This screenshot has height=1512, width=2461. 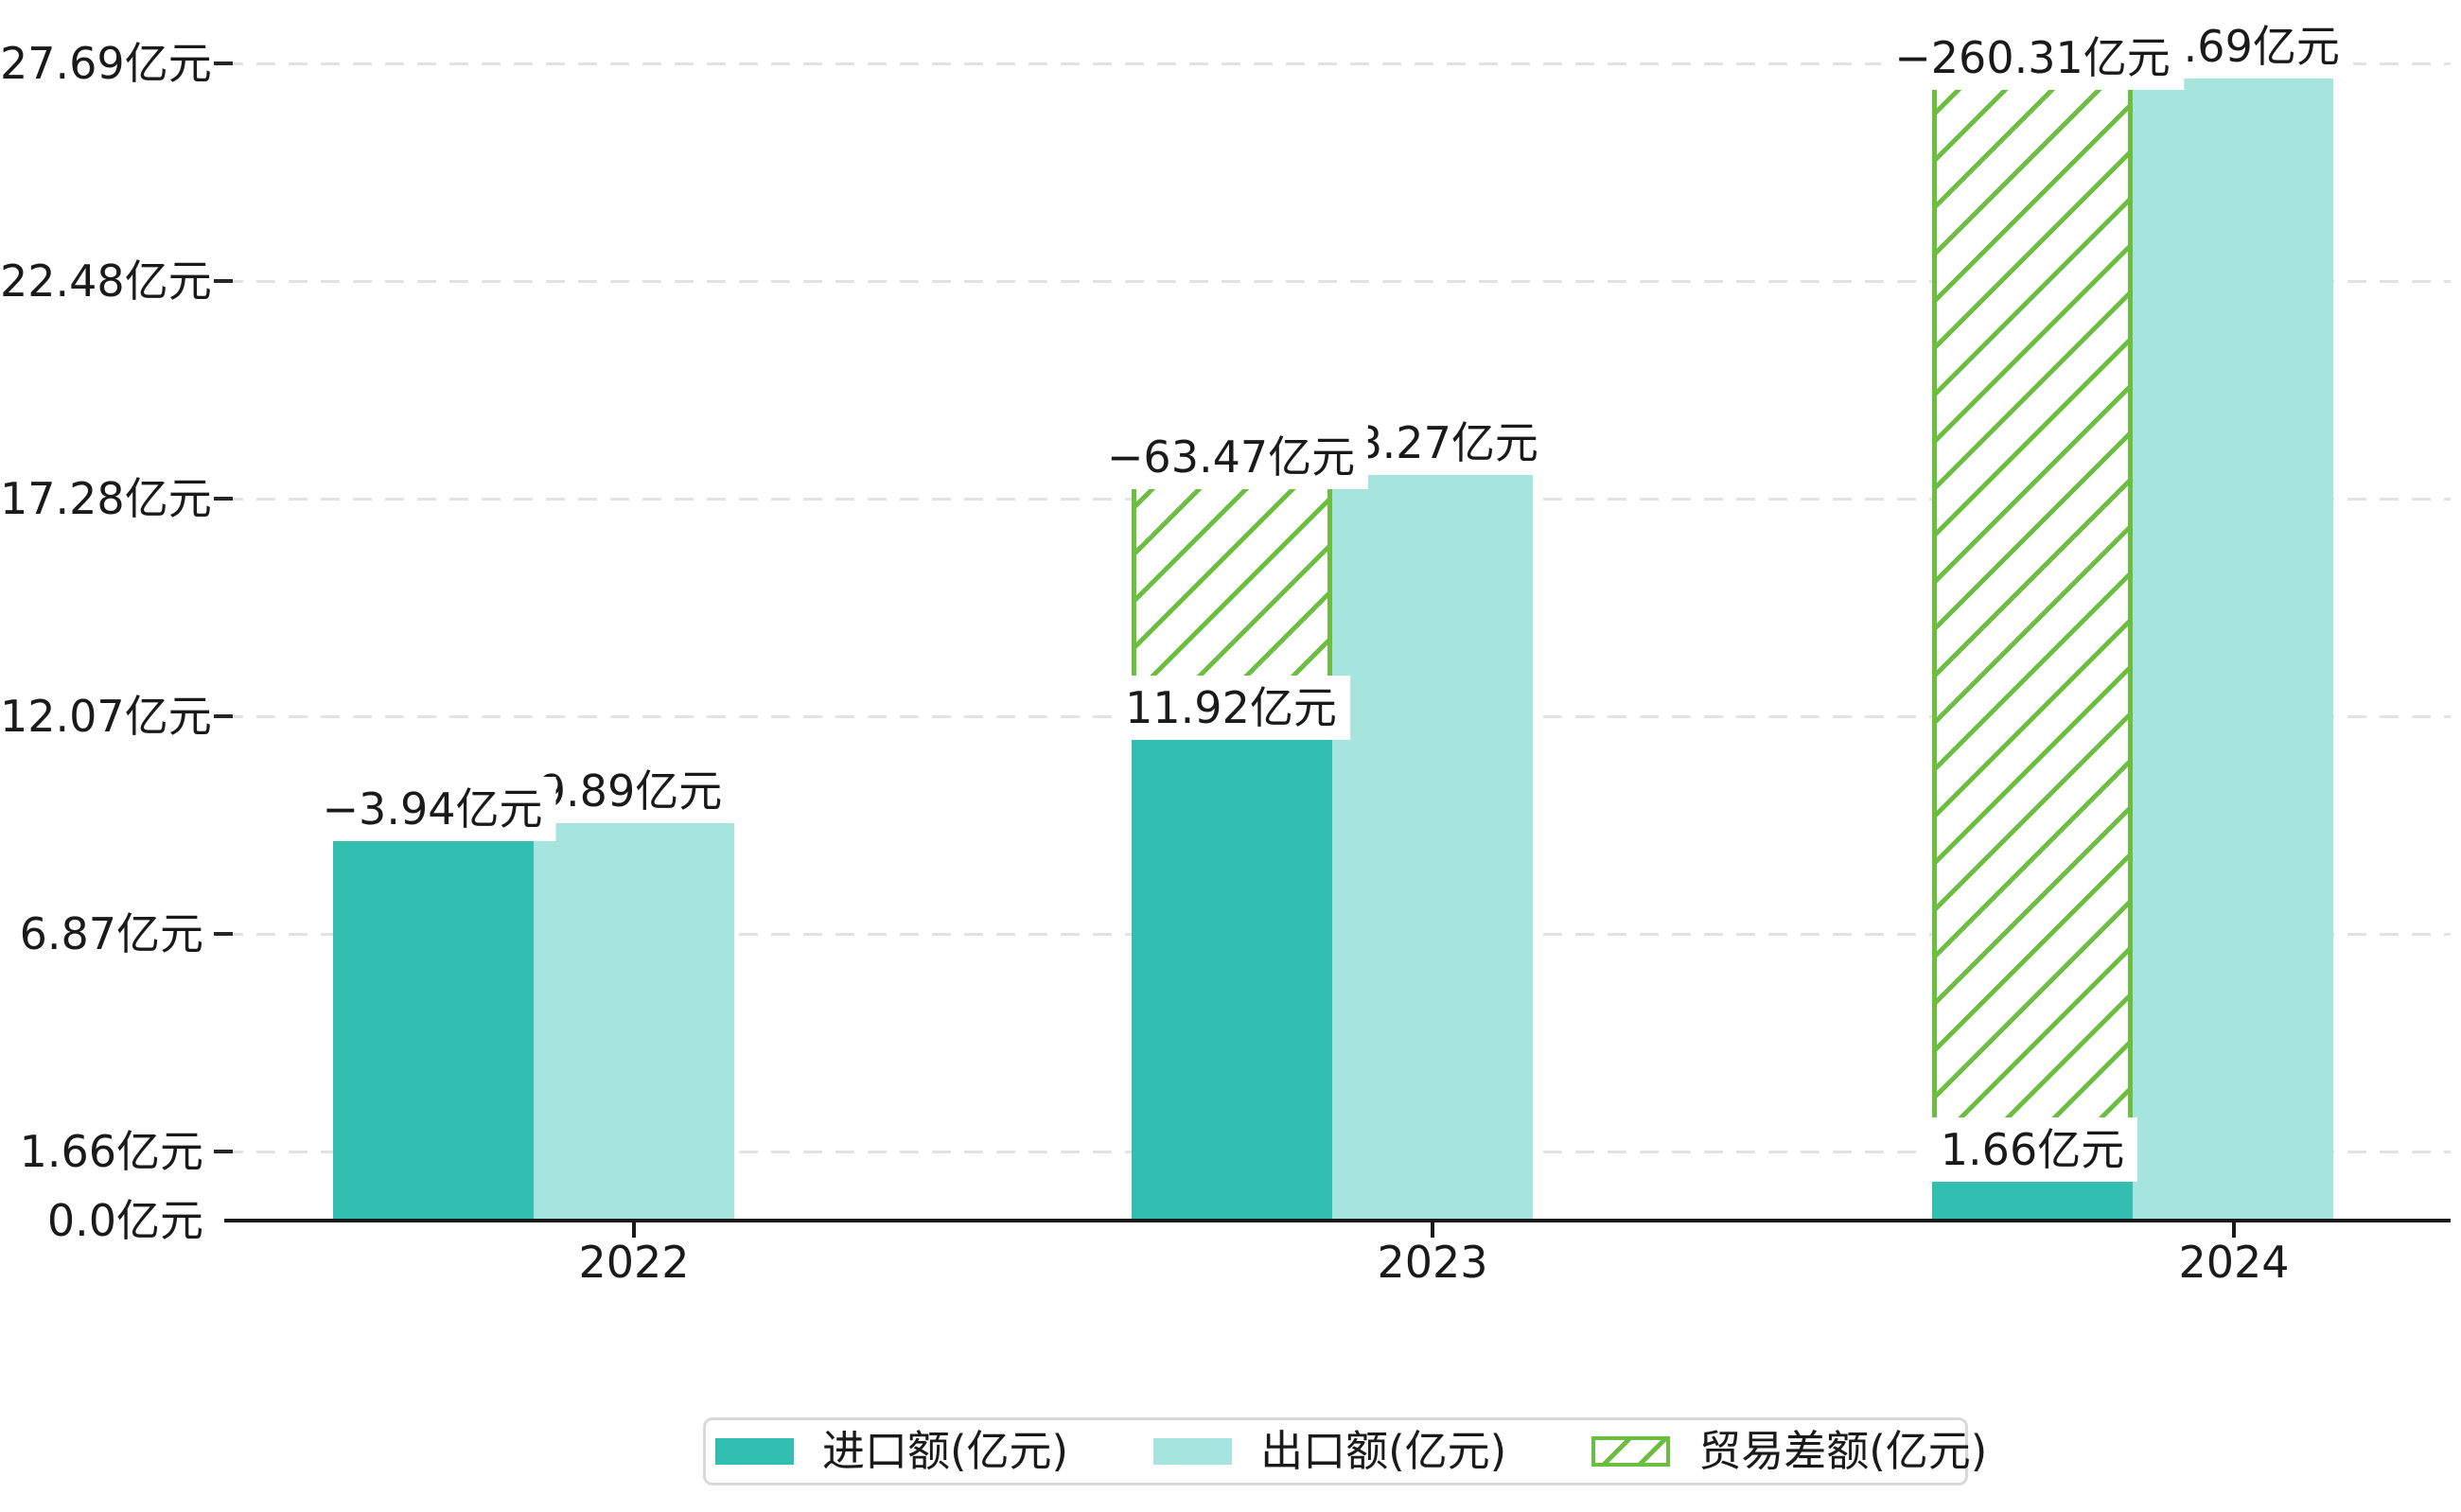 What do you see at coordinates (2234, 1262) in the screenshot?
I see `x-axis-label-2024: 2024` at bounding box center [2234, 1262].